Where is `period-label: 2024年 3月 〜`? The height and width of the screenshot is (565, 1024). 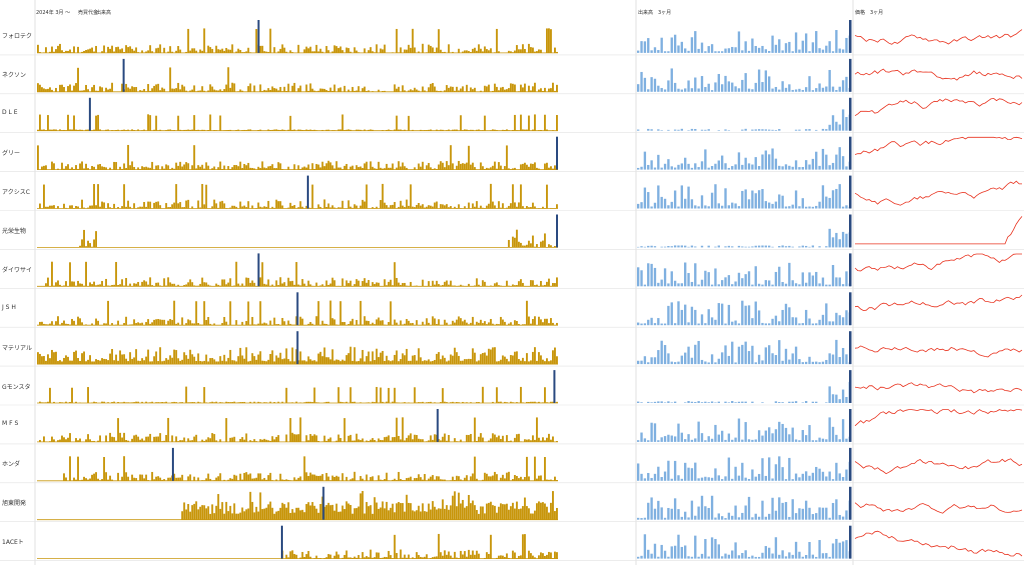
period-label: 2024年 3月 〜 is located at coordinates (53, 13).